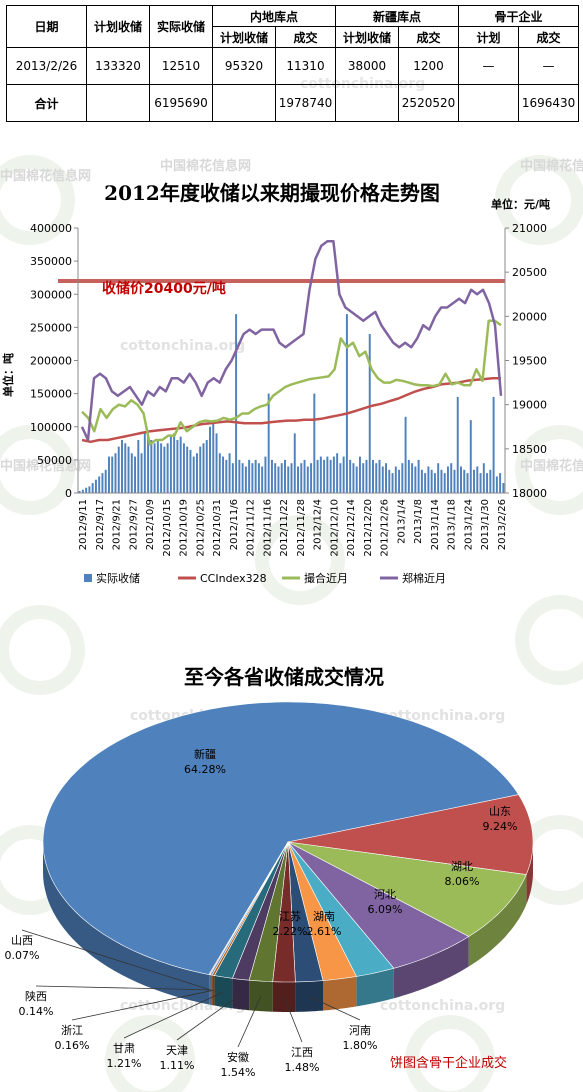 The image size is (583, 1092). I want to click on total-xj-deal: 2520520, so click(429, 103).